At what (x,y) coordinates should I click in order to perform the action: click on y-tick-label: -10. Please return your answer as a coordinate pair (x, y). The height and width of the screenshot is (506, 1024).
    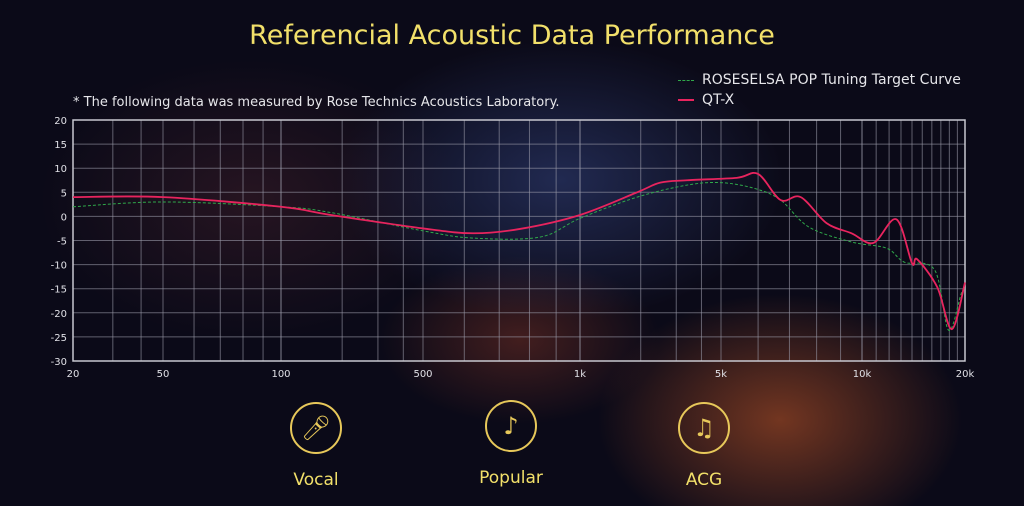
    Looking at the image, I should click on (59, 266).